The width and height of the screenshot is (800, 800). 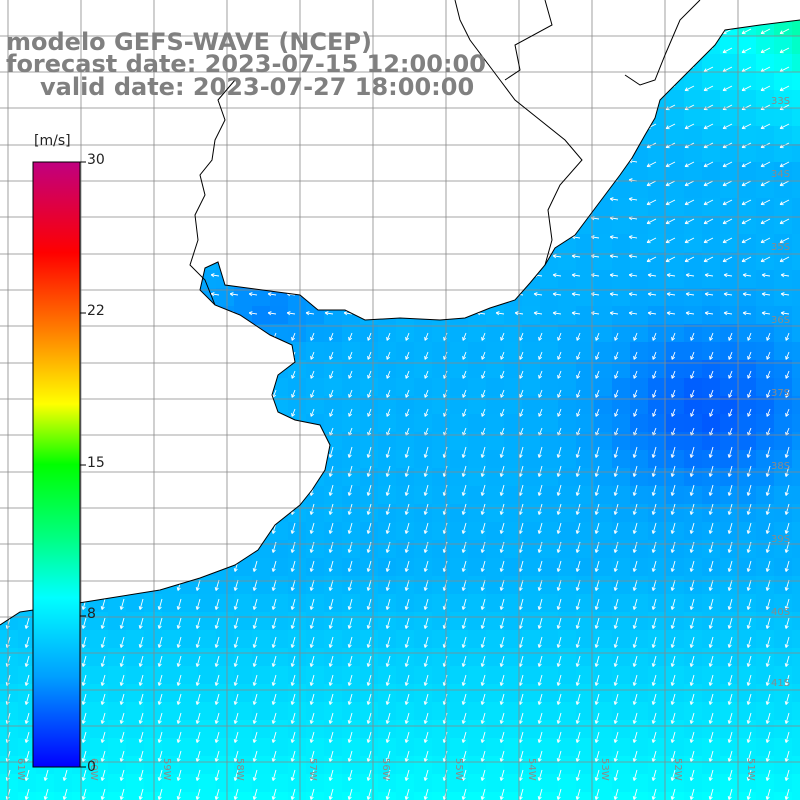 What do you see at coordinates (257, 87) in the screenshot?
I see `valid-date: valid date: 2023-07-27 18:00:00` at bounding box center [257, 87].